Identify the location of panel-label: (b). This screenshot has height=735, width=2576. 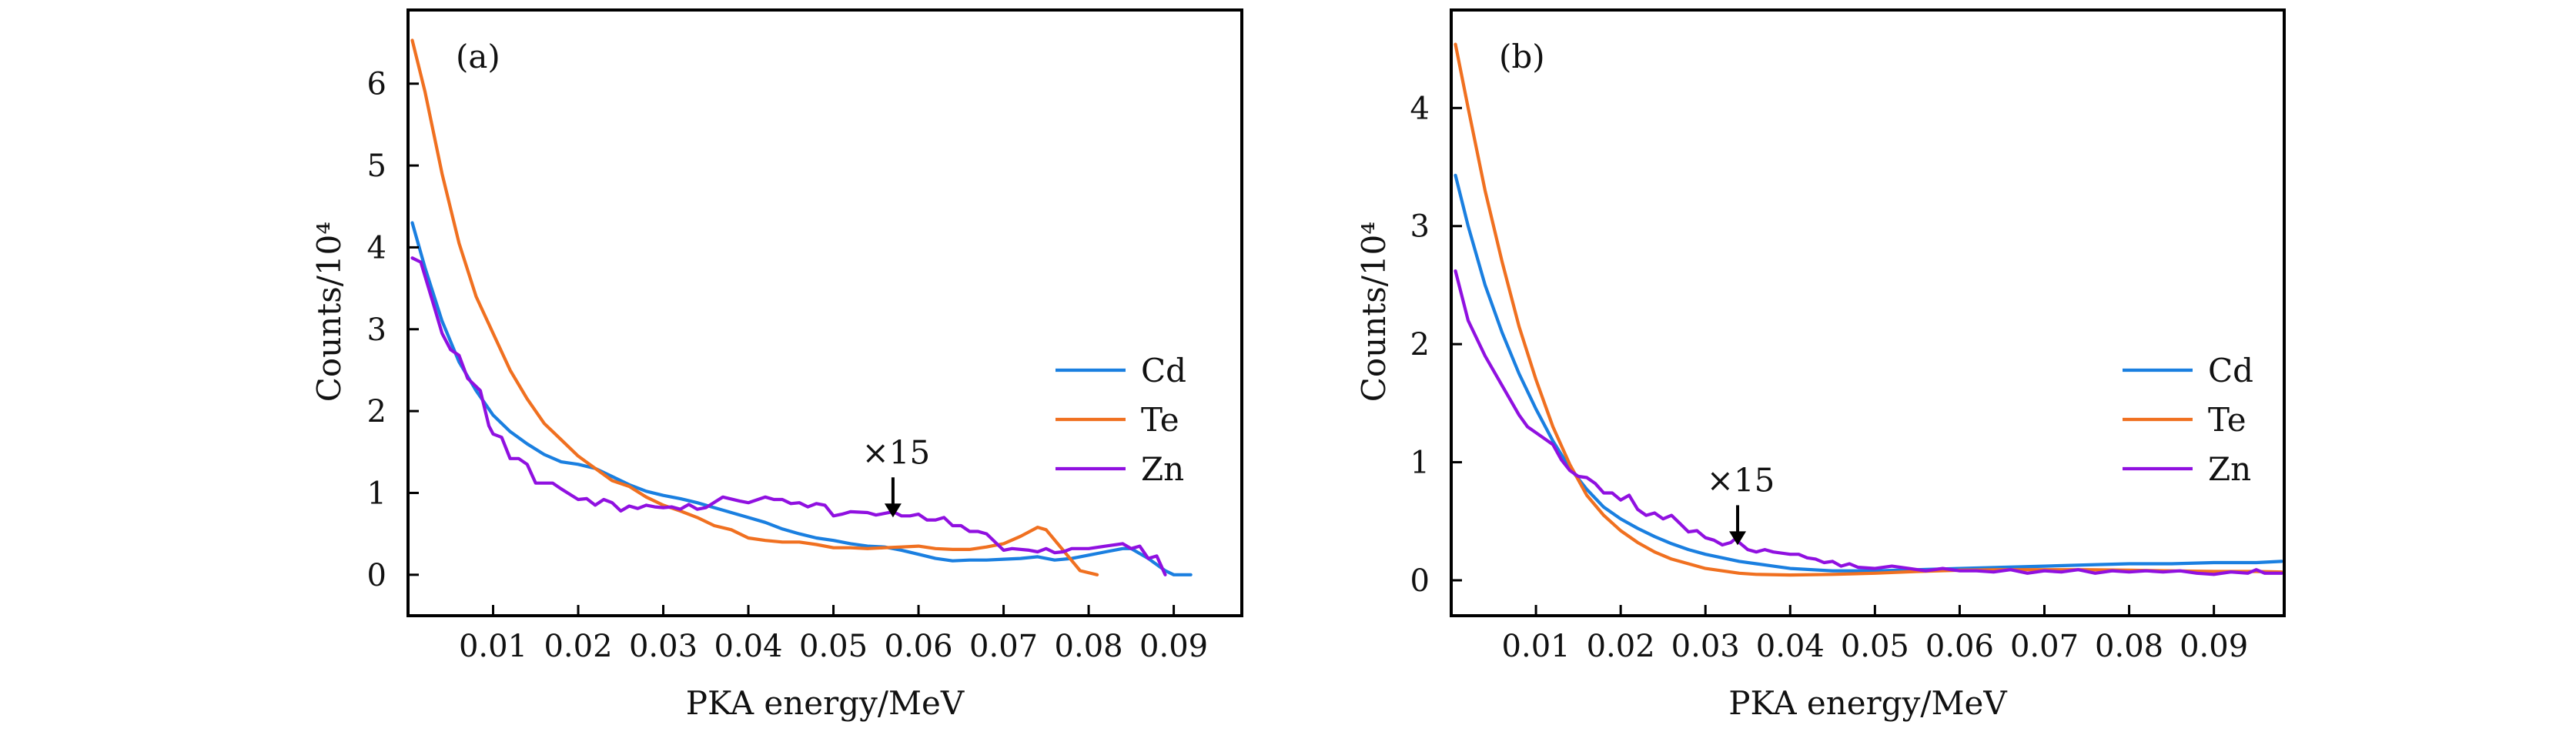
(1522, 56).